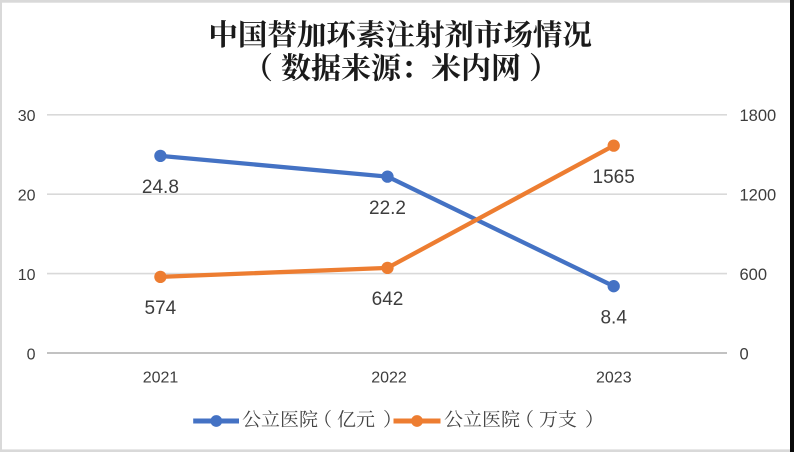 The image size is (794, 452). I want to click on svg-text: 8.4, so click(613, 317).